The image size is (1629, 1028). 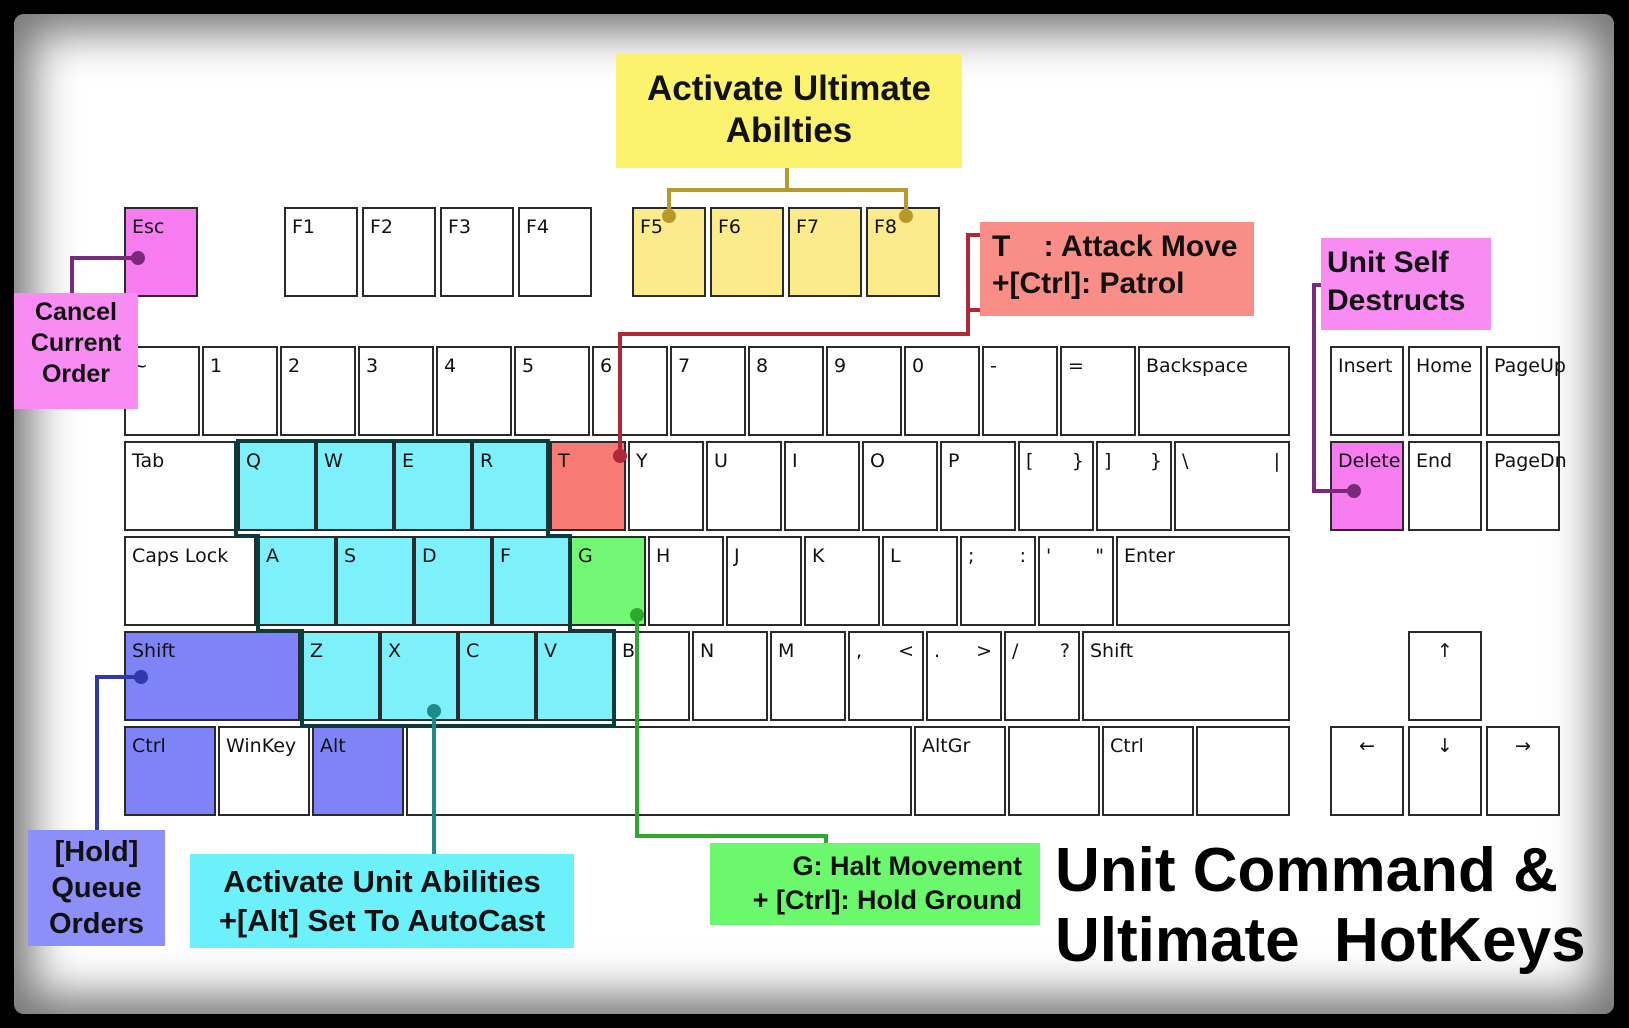 What do you see at coordinates (1367, 391) in the screenshot?
I see `key-insert: Insert` at bounding box center [1367, 391].